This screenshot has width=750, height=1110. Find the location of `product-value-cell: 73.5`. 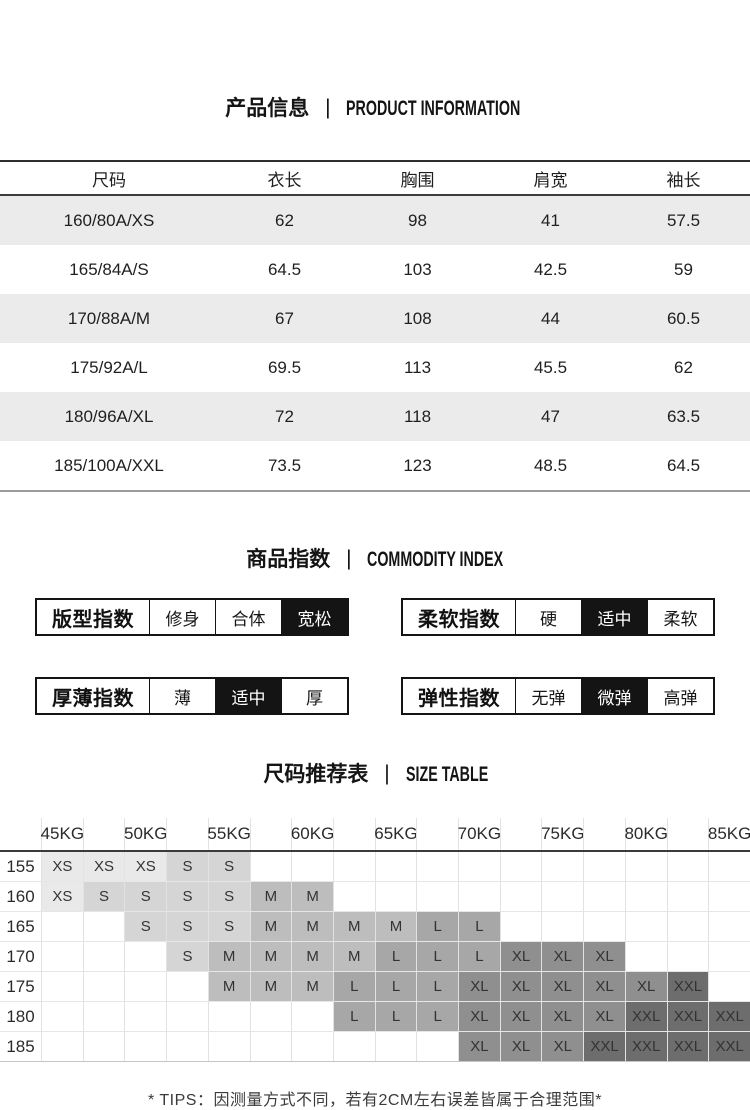

product-value-cell: 73.5 is located at coordinates (284, 465).